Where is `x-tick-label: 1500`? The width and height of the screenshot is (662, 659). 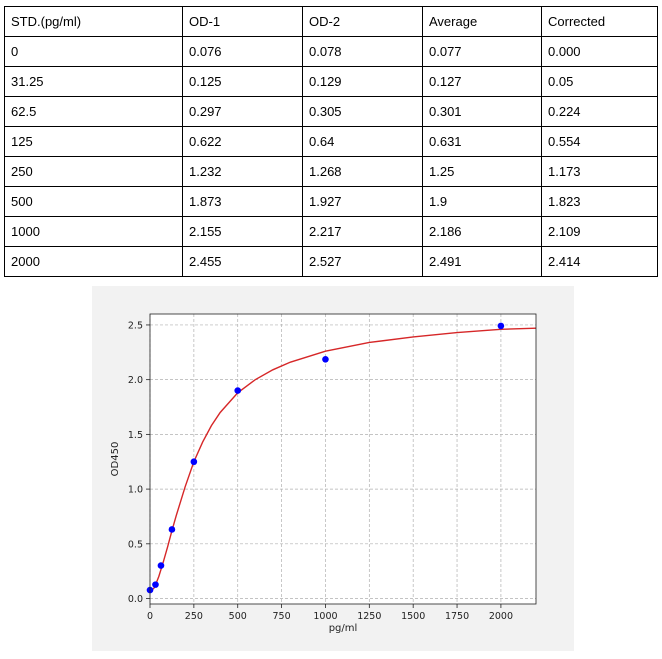
x-tick-label: 1500 is located at coordinates (413, 616).